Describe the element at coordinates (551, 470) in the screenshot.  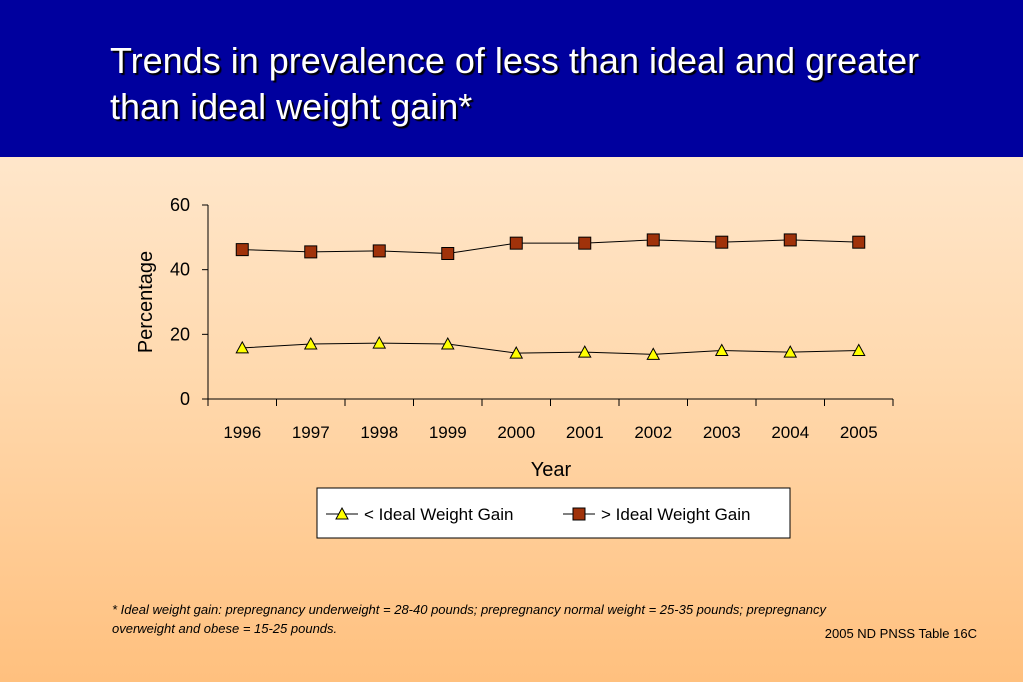
I see `x-axis-label: Year` at that location.